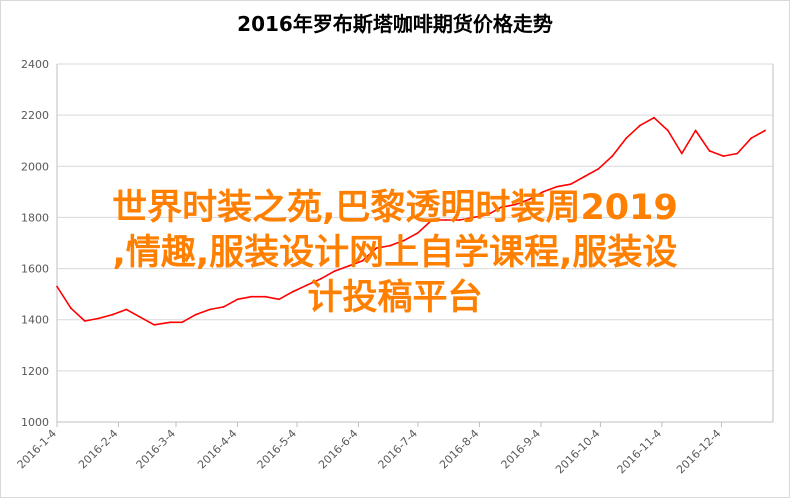 The width and height of the screenshot is (790, 498). Describe the element at coordinates (35, 320) in the screenshot. I see `y-tick-label: 1400` at that location.